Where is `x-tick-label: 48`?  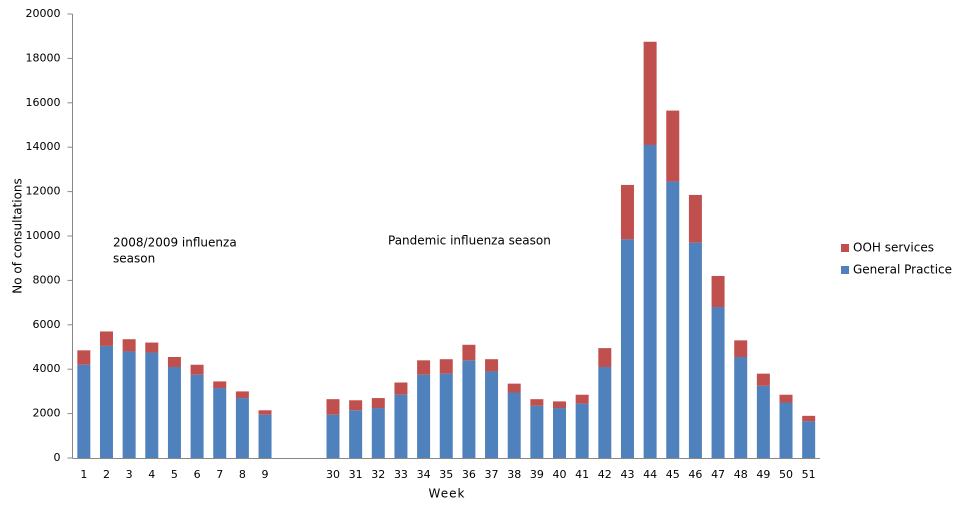
x-tick-label: 48 is located at coordinates (741, 474).